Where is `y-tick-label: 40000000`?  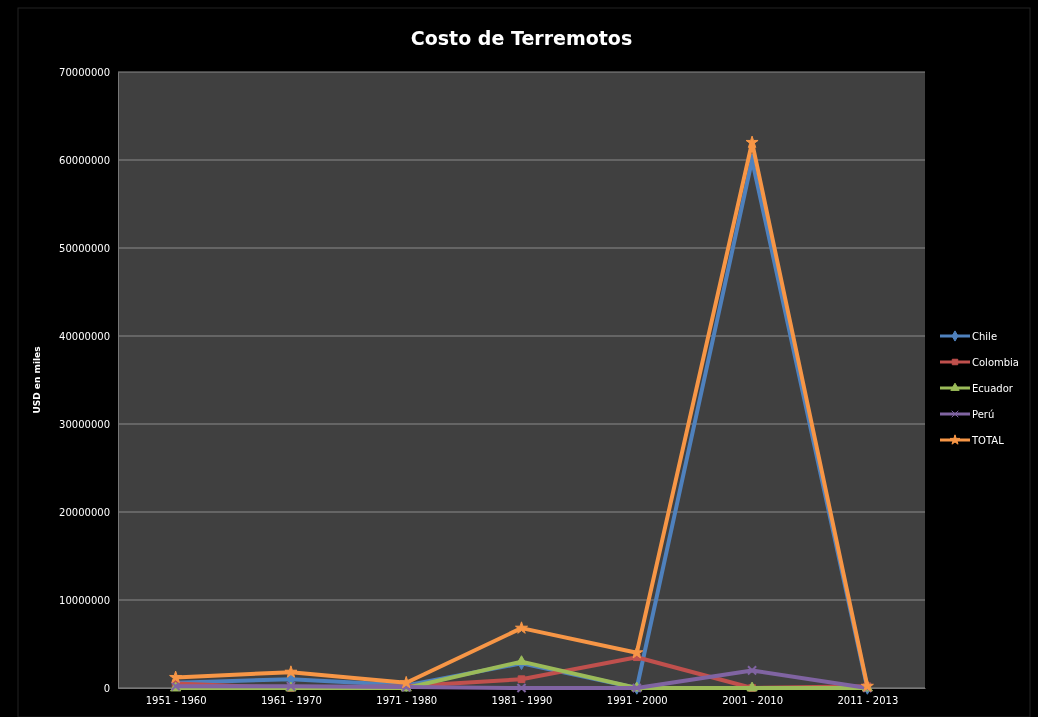 y-tick-label: 40000000 is located at coordinates (84, 336).